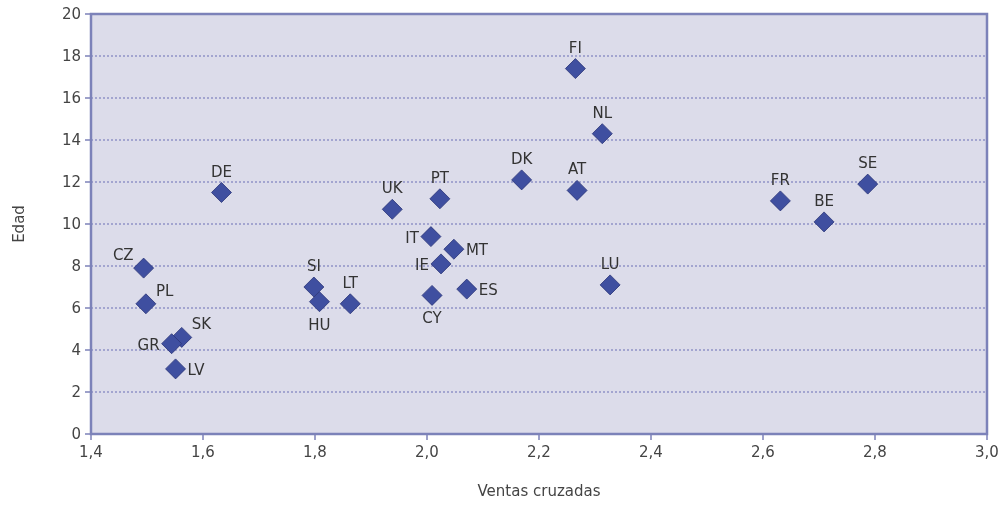 The image size is (1007, 512). I want to click on x-tick-label: 2,0, so click(427, 452).